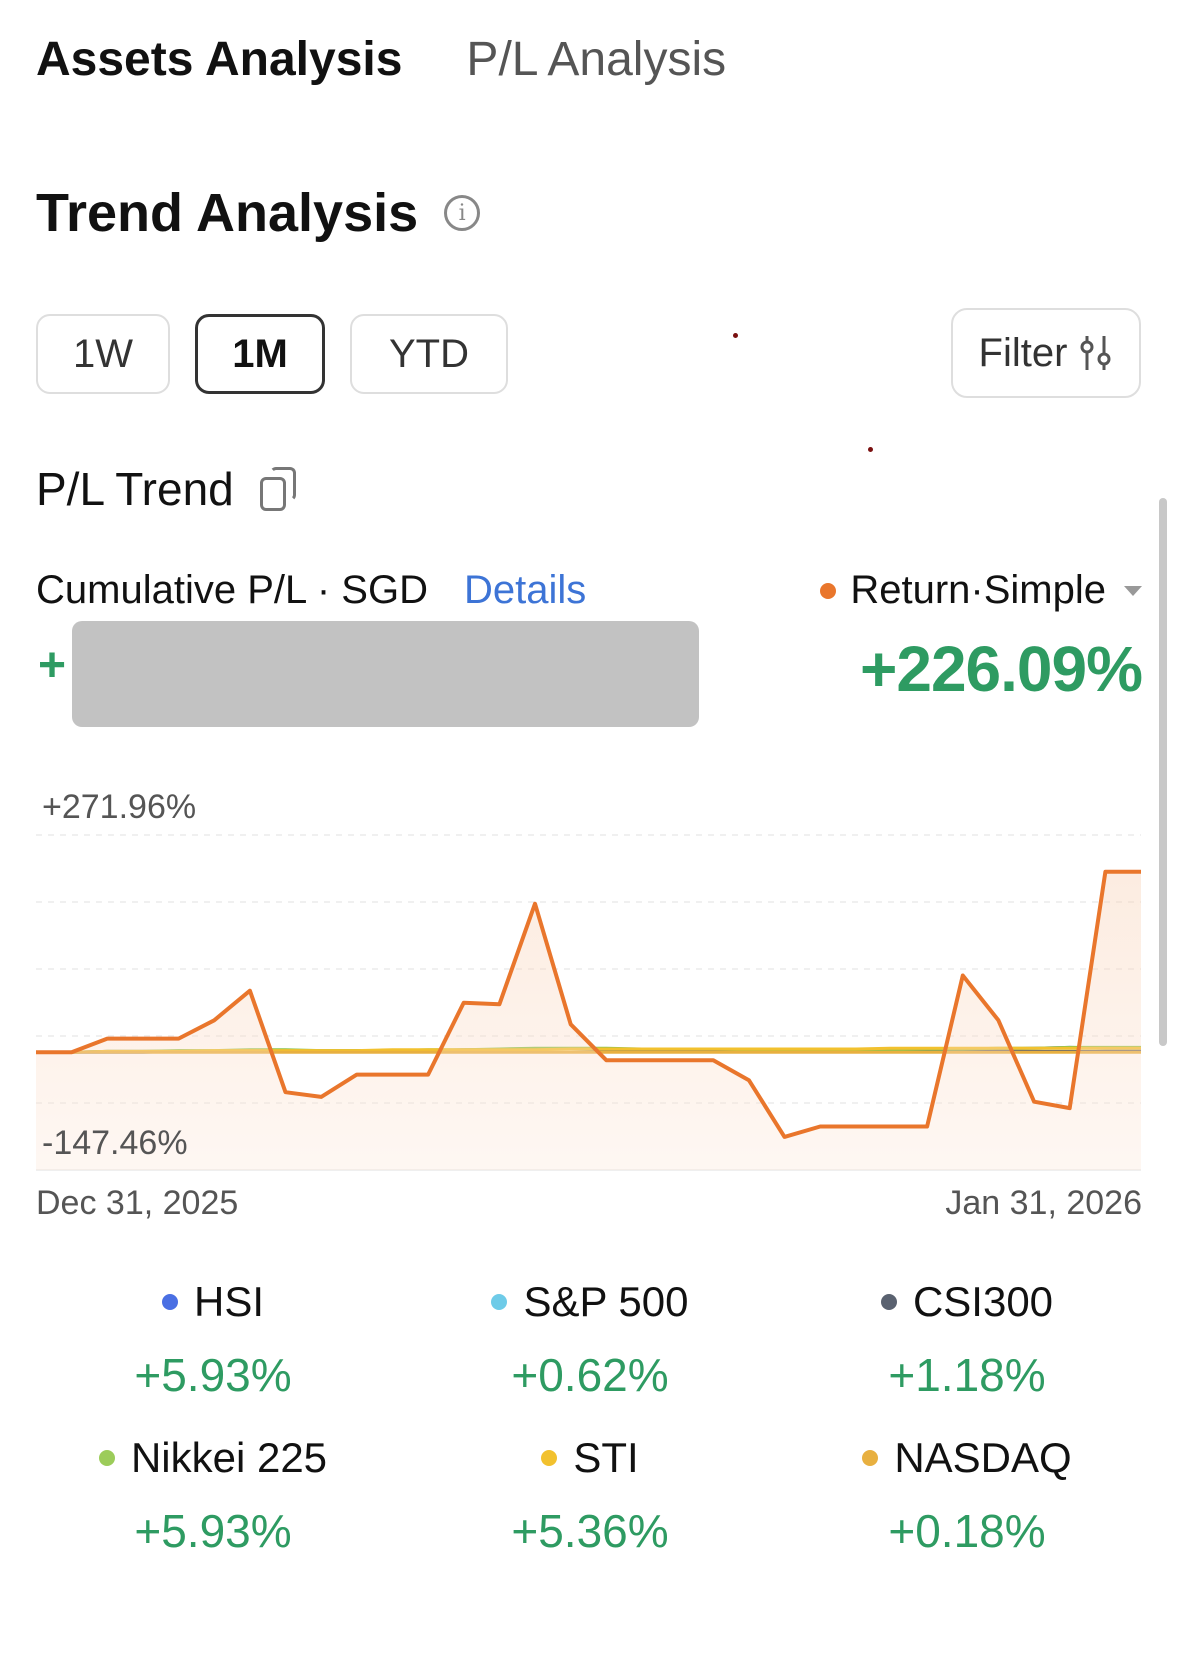  I want to click on benchmark-hsi: HSI +5.93%, so click(213, 1340).